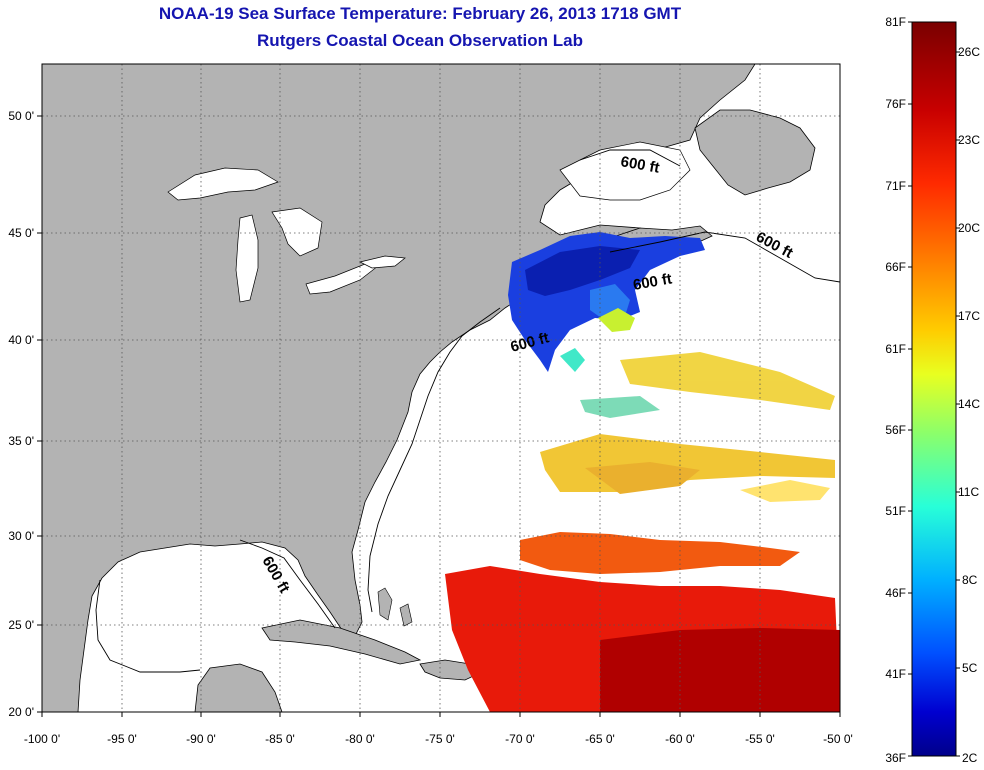 The width and height of the screenshot is (984, 770). What do you see at coordinates (360, 739) in the screenshot?
I see `lon-tick-label: -80 0'` at bounding box center [360, 739].